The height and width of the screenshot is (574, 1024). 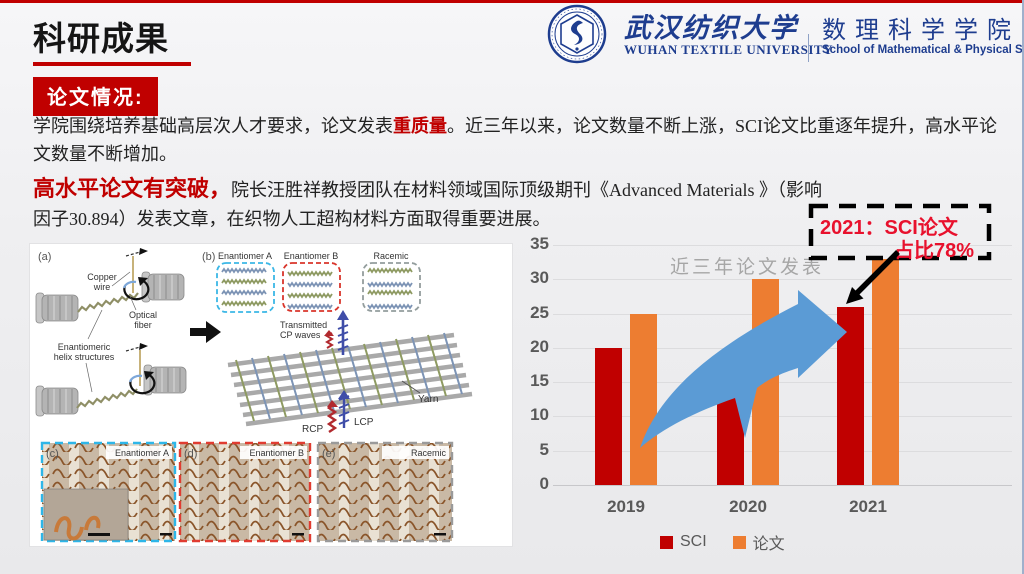 What do you see at coordinates (276, 453) in the screenshot?
I see `photo-d-label: Enantiomer B` at bounding box center [276, 453].